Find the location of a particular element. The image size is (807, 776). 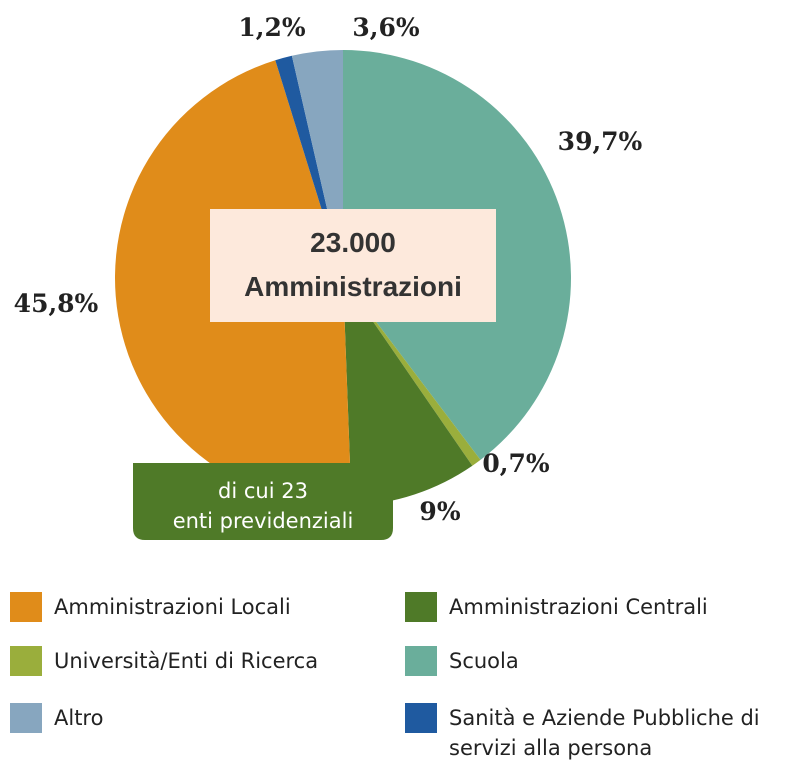

center-label: Amministrazioni is located at coordinates (353, 286).